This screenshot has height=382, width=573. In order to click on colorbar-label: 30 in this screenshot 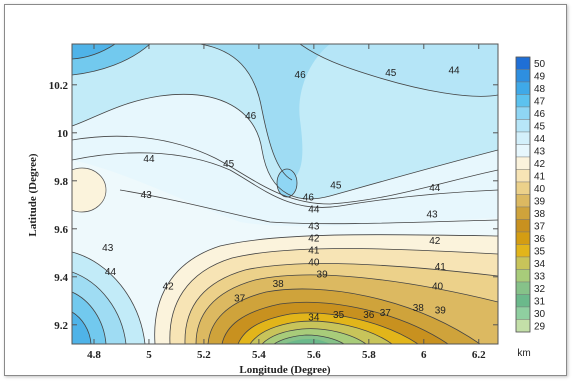, I will do `click(540, 314)`.